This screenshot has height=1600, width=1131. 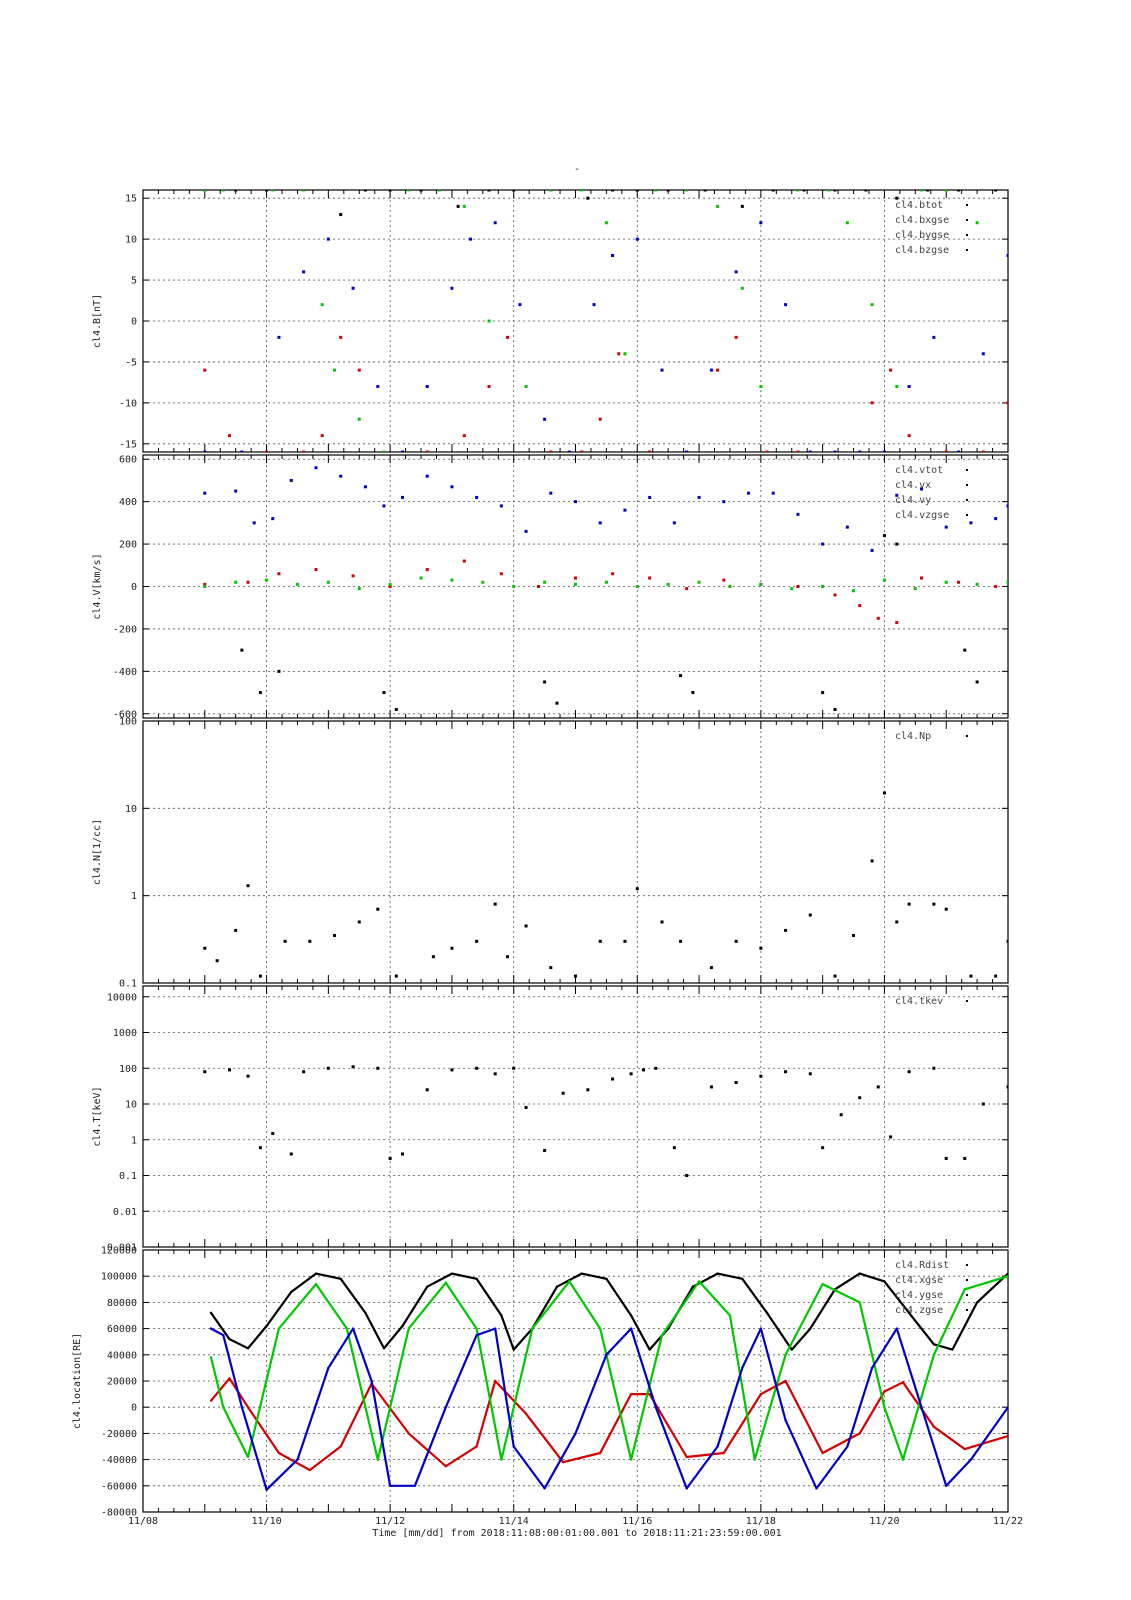 I want to click on series-cl4-btot, so click(x=600, y=203).